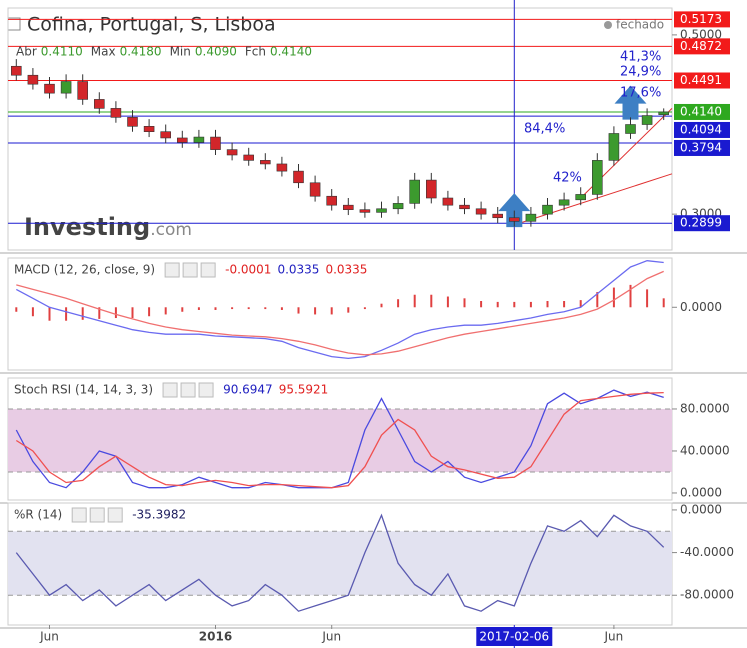  I want to click on level-label: 0.2899, so click(701, 223).